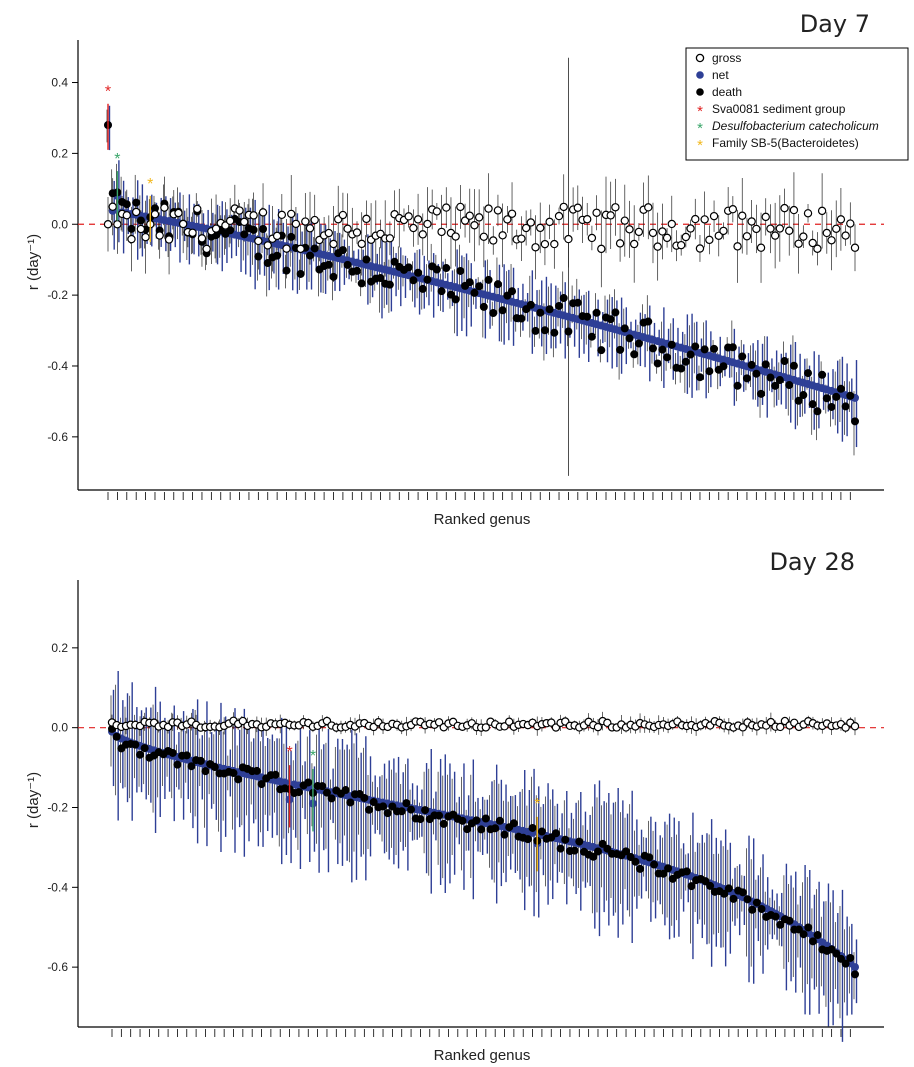  I want to click on legend-box, so click(797, 104).